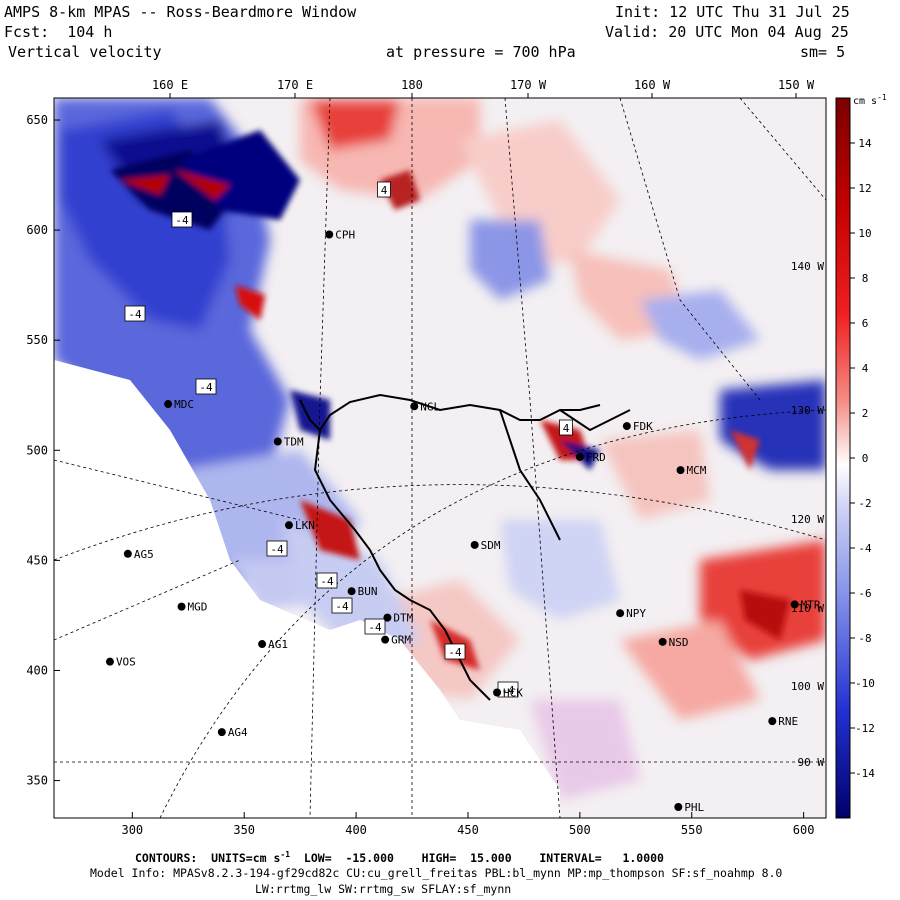 This screenshot has width=900, height=900. What do you see at coordinates (865, 143) in the screenshot?
I see `colorbar-tick-label: 14` at bounding box center [865, 143].